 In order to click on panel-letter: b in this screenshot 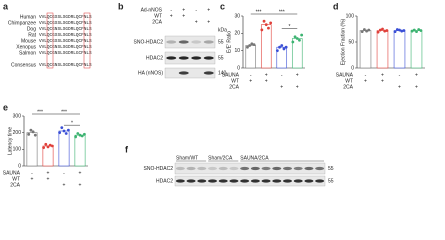, I will do `click(121, 6)`.